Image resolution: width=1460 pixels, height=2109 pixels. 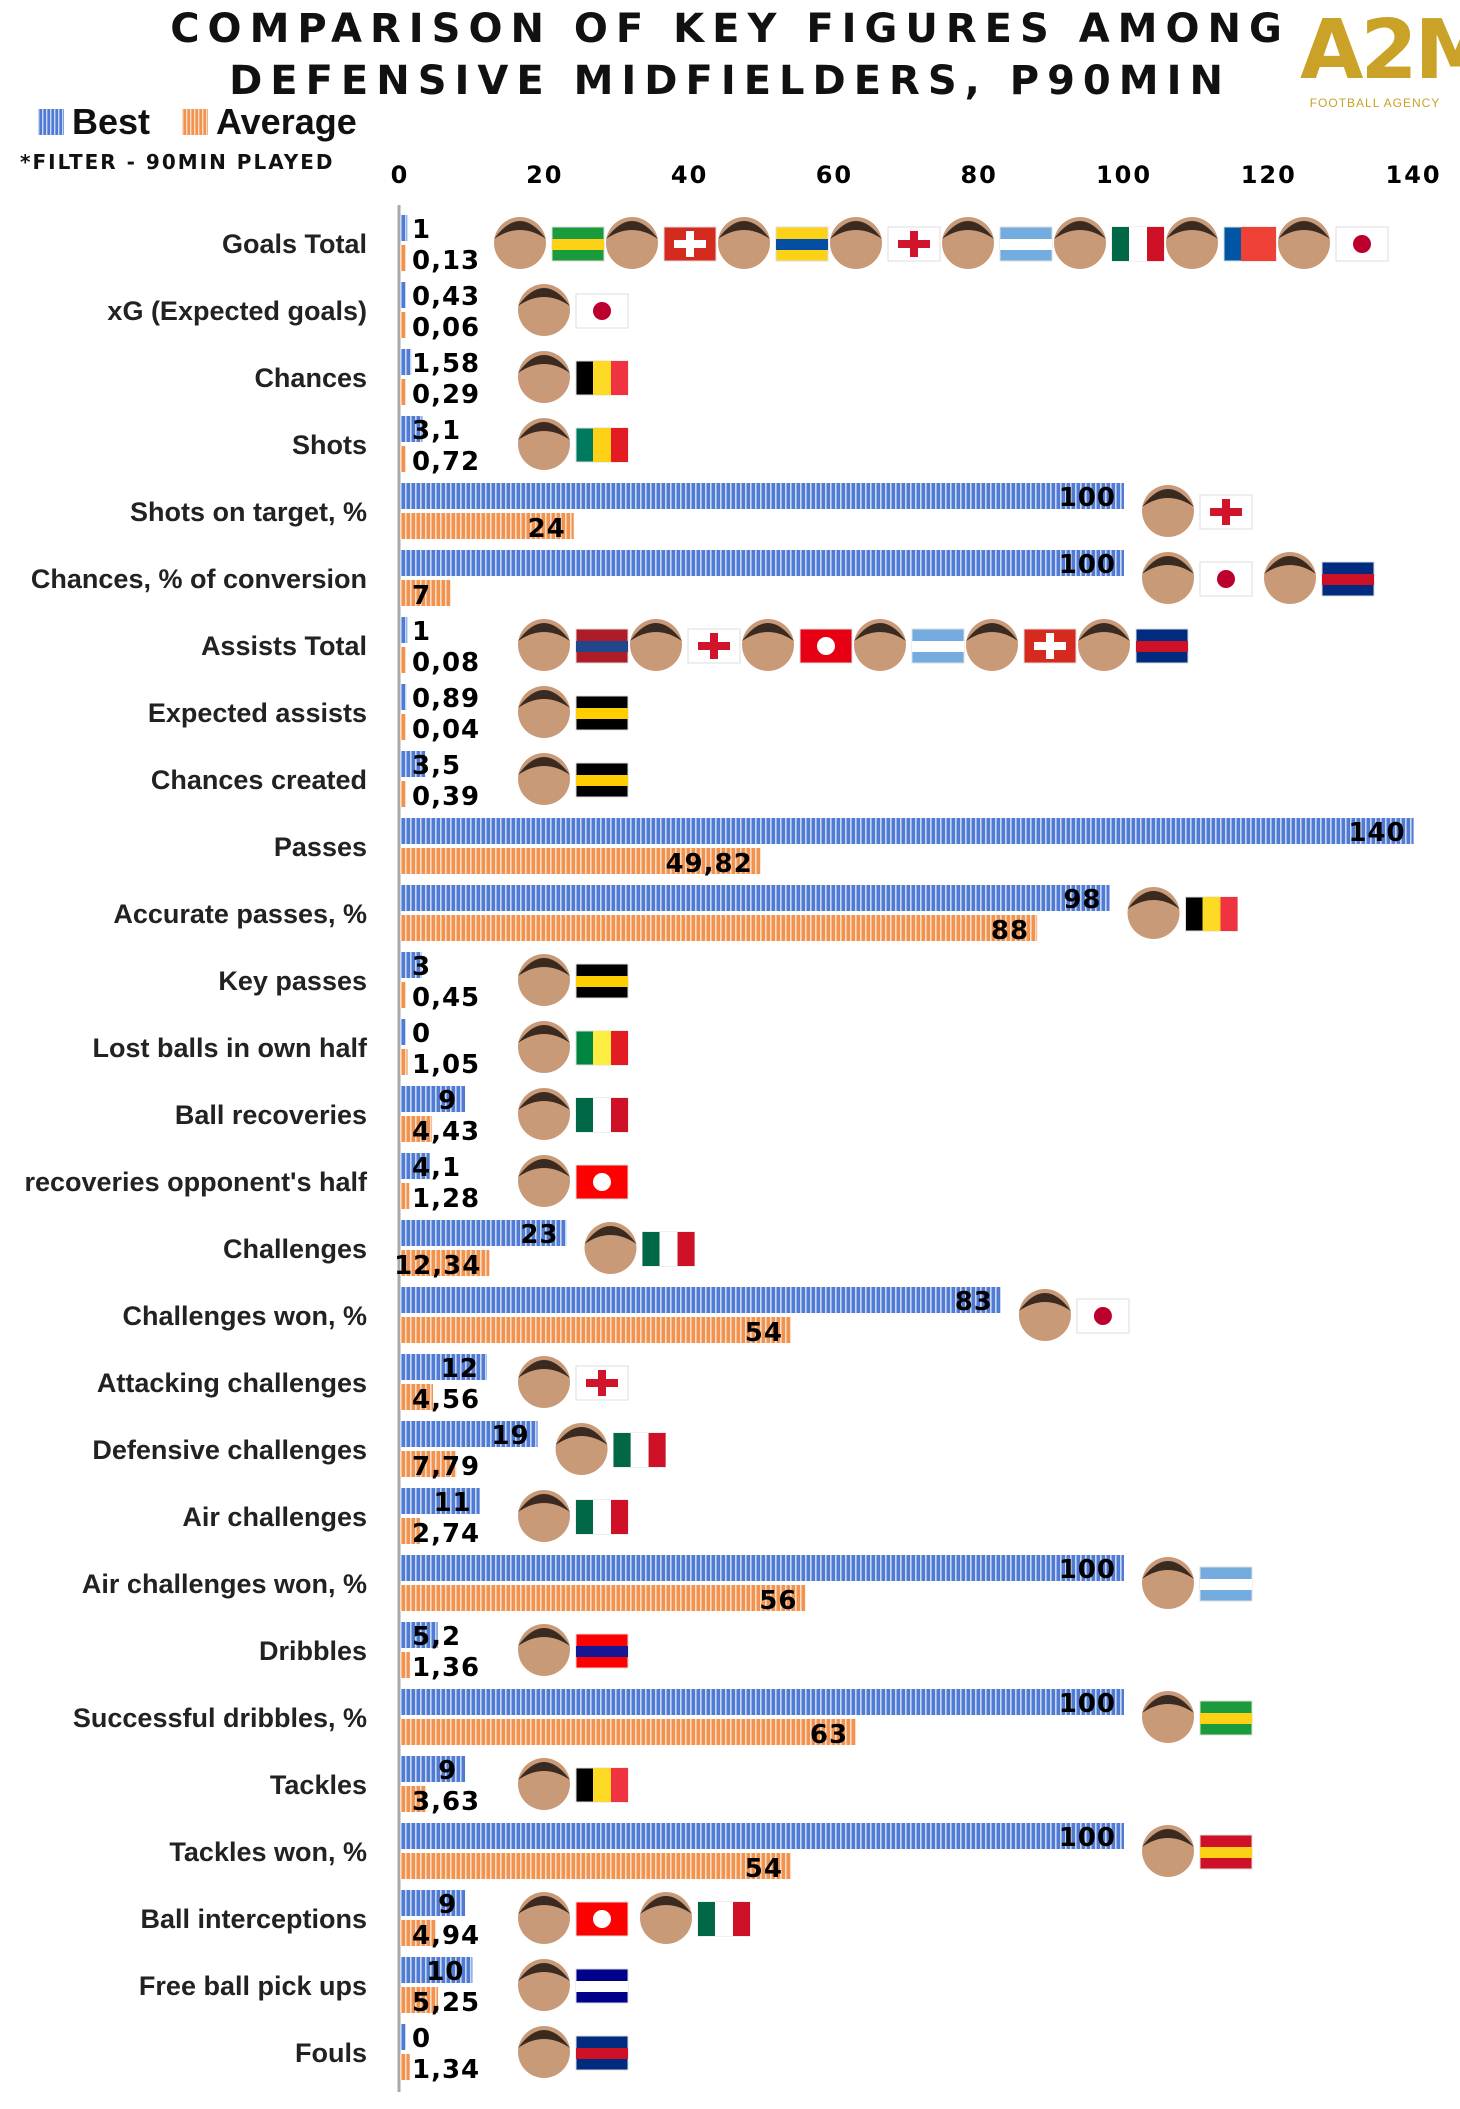 I want to click on legend-average: Average, so click(x=269, y=121).